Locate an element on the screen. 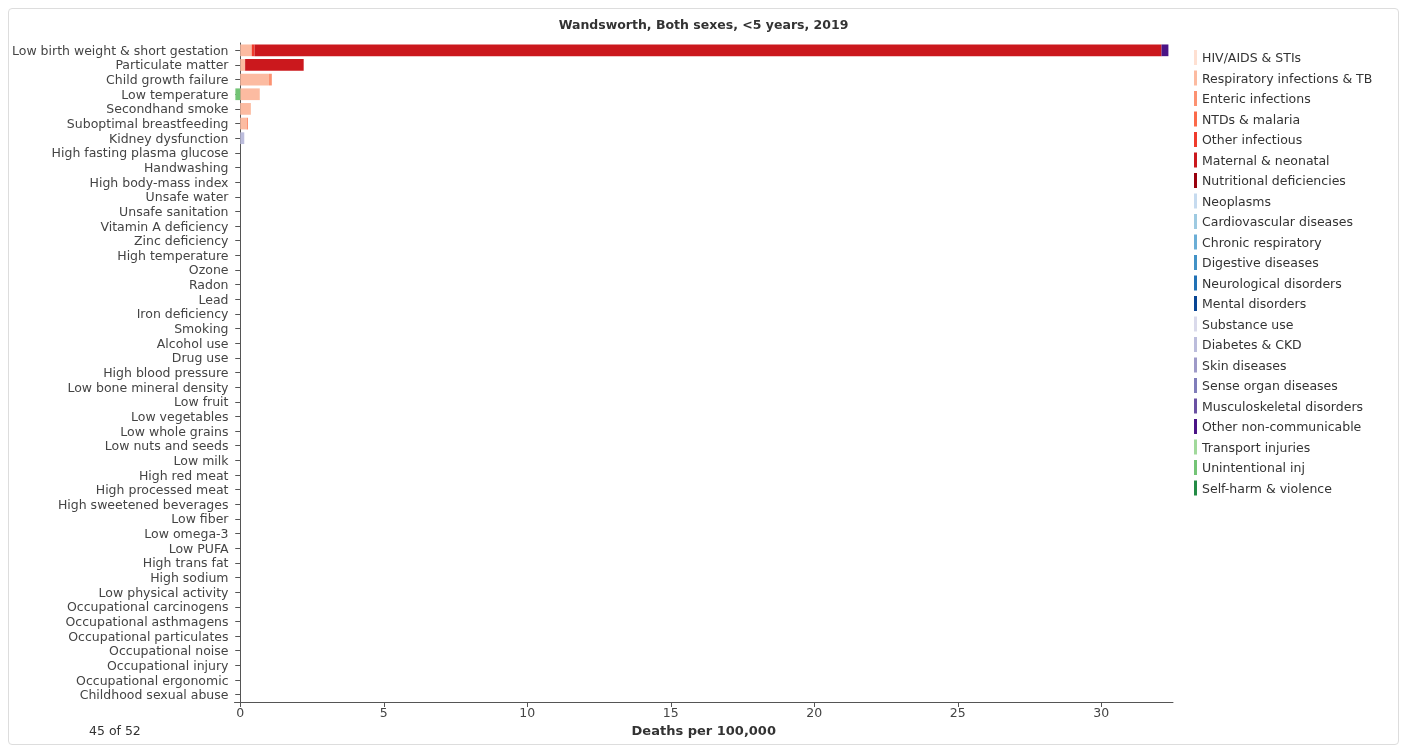  y-tick-label: Low vegetables is located at coordinates (180, 416).